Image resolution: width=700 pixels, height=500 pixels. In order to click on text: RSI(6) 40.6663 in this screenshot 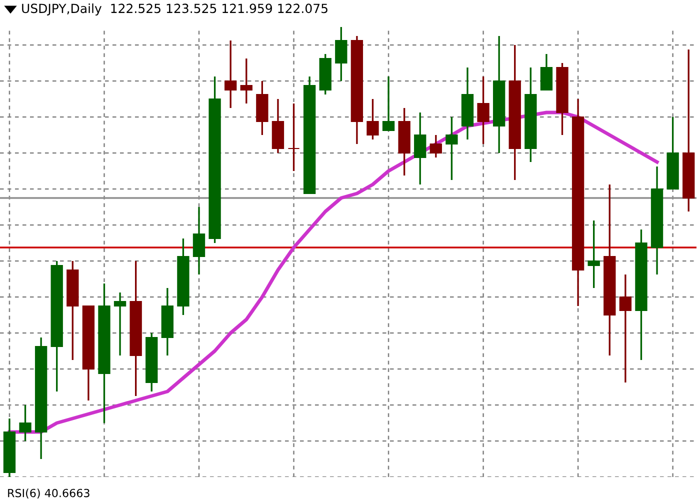, I will do `click(49, 493)`.